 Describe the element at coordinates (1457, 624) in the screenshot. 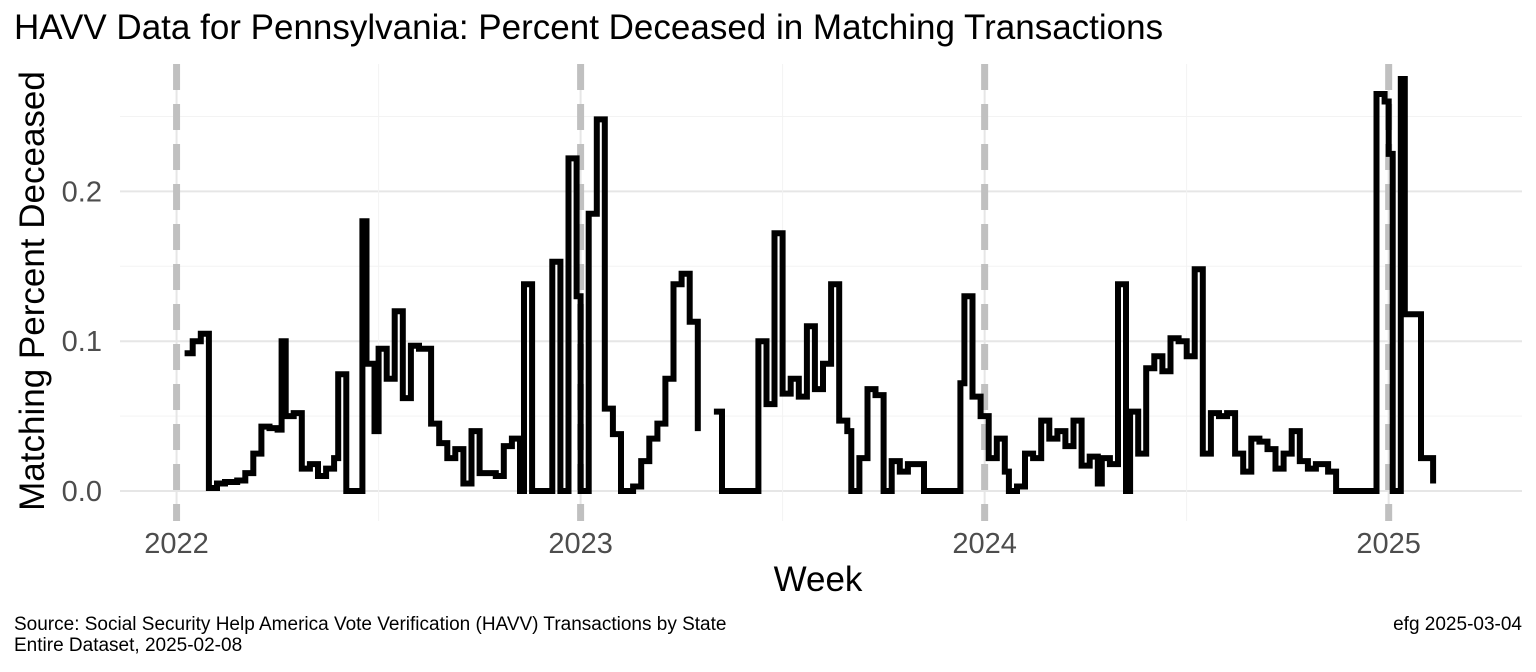

I see `credit-caption: efg 2025-03-04` at that location.